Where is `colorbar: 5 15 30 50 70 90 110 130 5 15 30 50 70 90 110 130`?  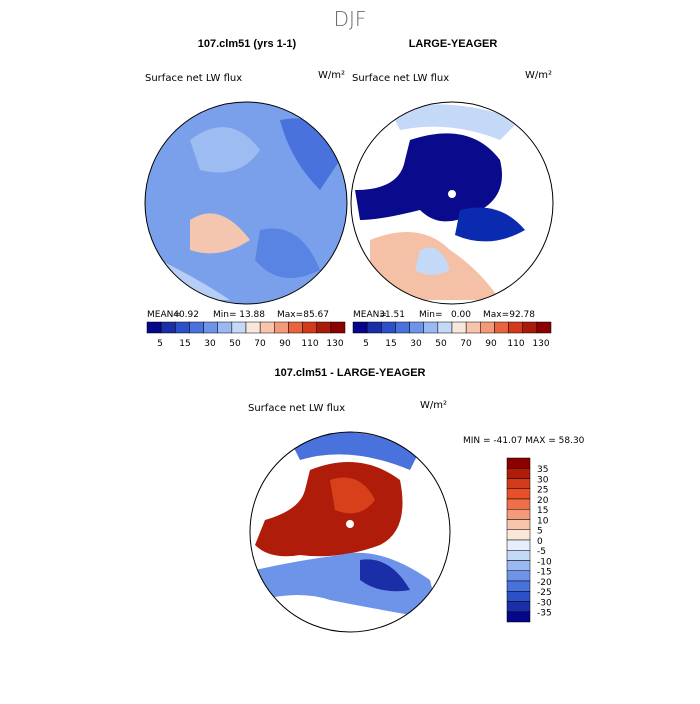
colorbar: 5 15 30 50 70 90 110 130 5 15 30 50 70 90 110 130 is located at coordinates (349, 335).